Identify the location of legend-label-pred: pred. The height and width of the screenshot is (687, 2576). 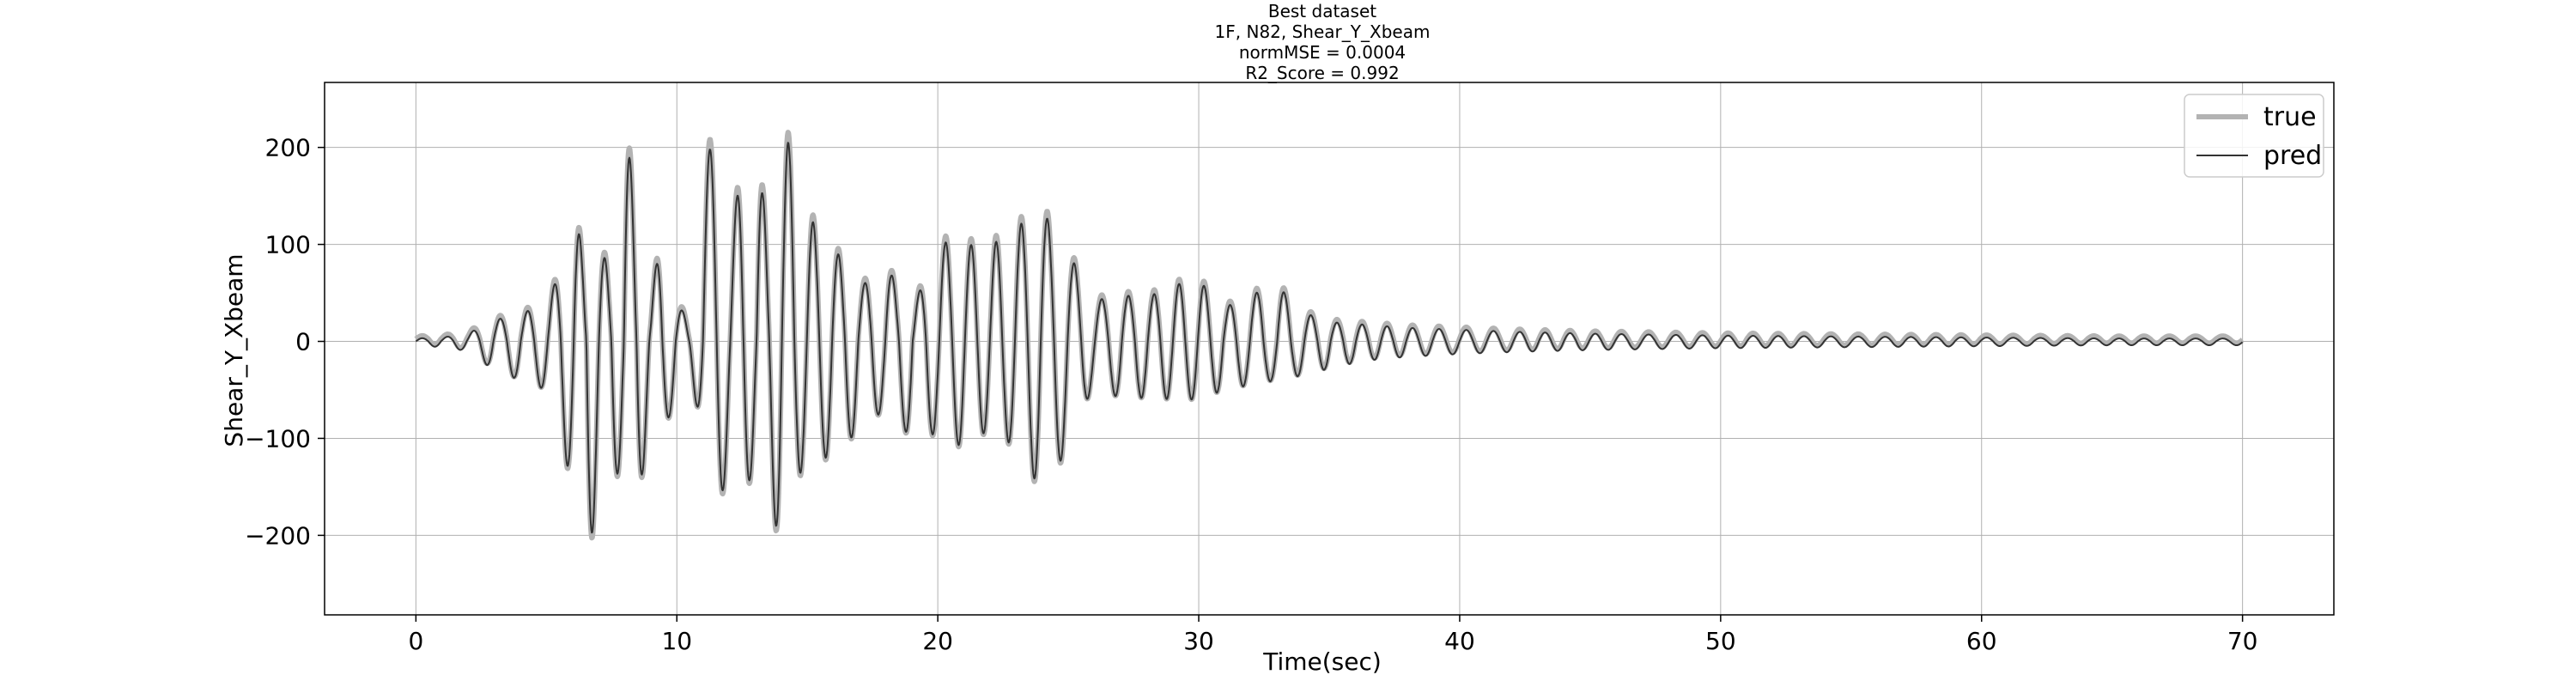
(2292, 156).